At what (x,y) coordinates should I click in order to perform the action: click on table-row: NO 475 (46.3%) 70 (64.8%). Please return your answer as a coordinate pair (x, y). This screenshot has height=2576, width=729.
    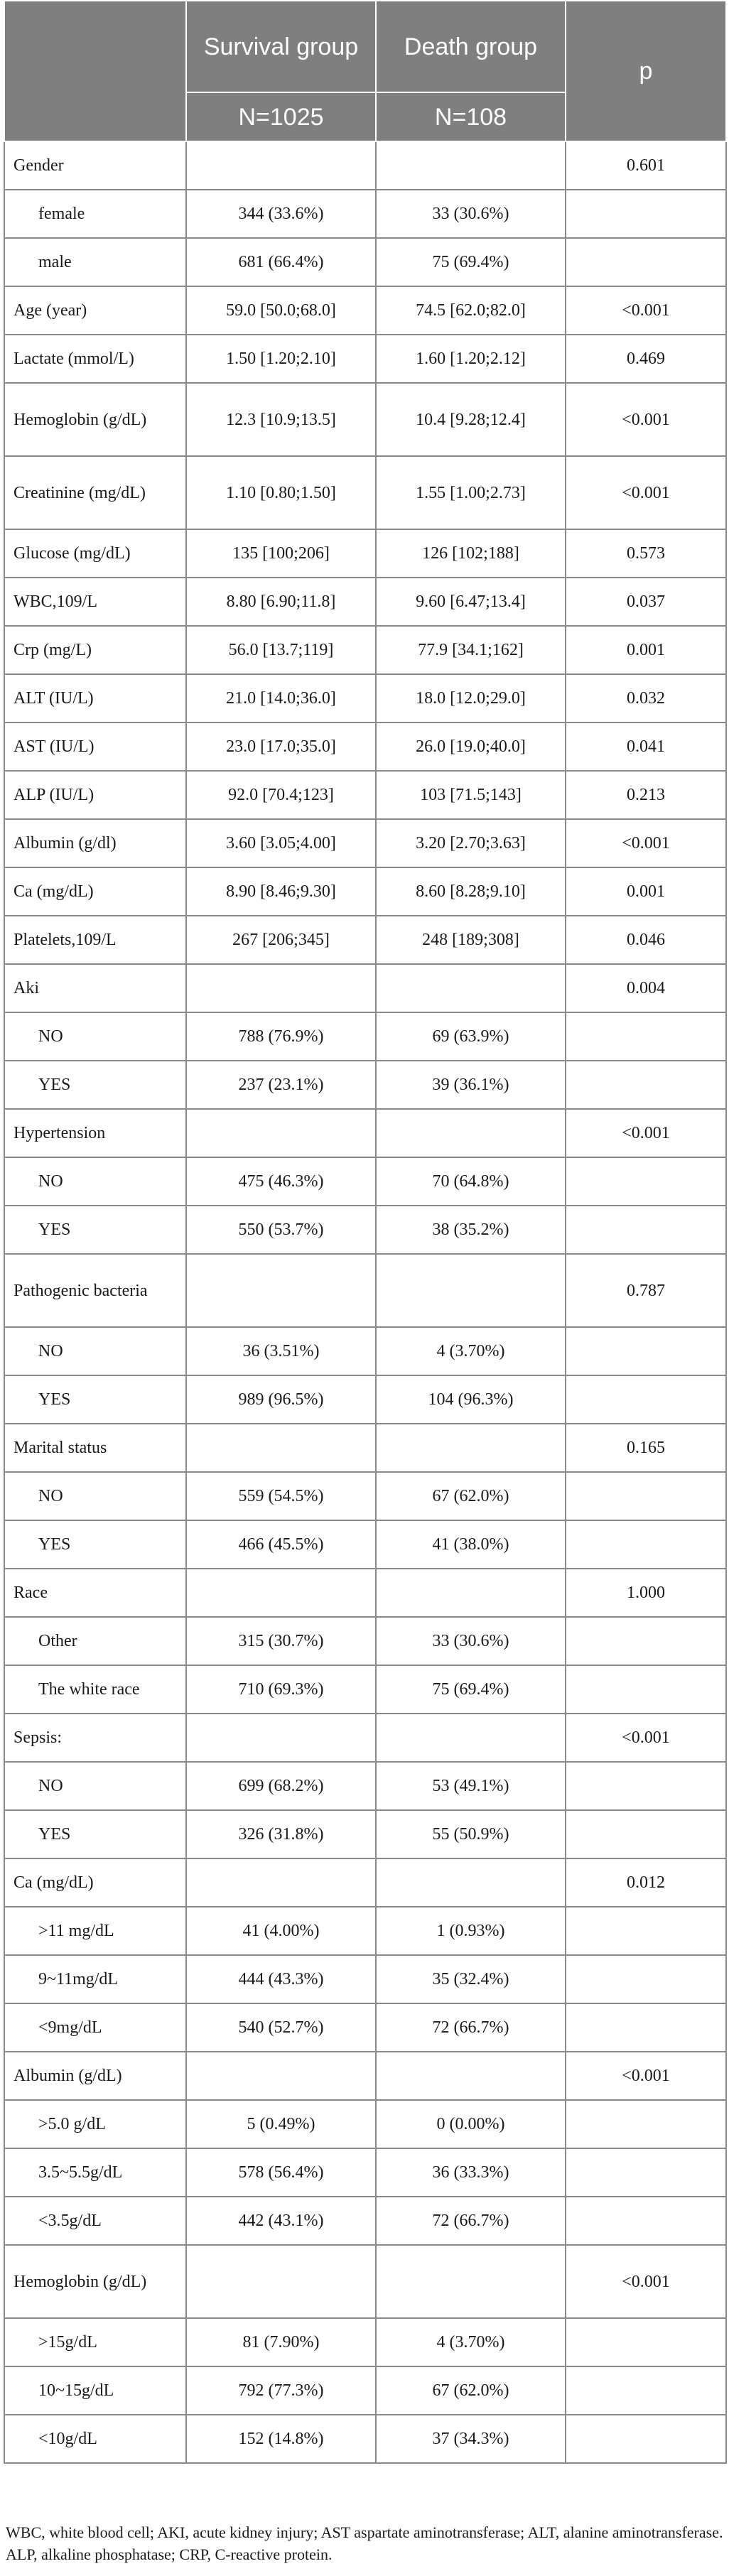
    Looking at the image, I should click on (365, 1181).